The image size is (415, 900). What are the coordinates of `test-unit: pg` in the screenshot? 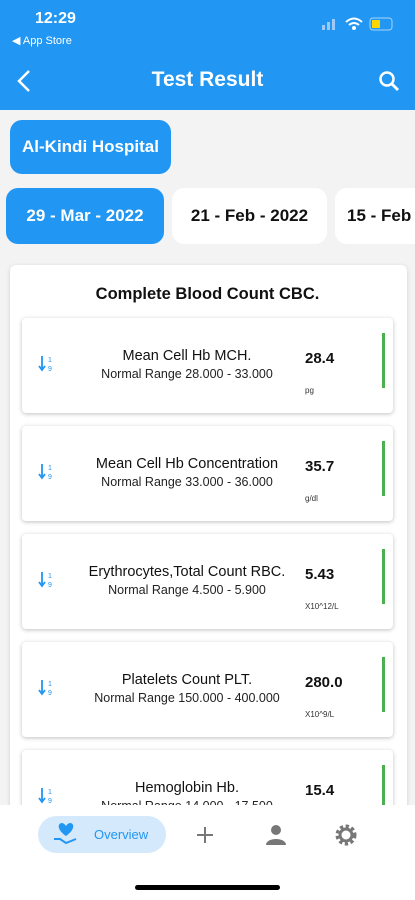 It's located at (309, 390).